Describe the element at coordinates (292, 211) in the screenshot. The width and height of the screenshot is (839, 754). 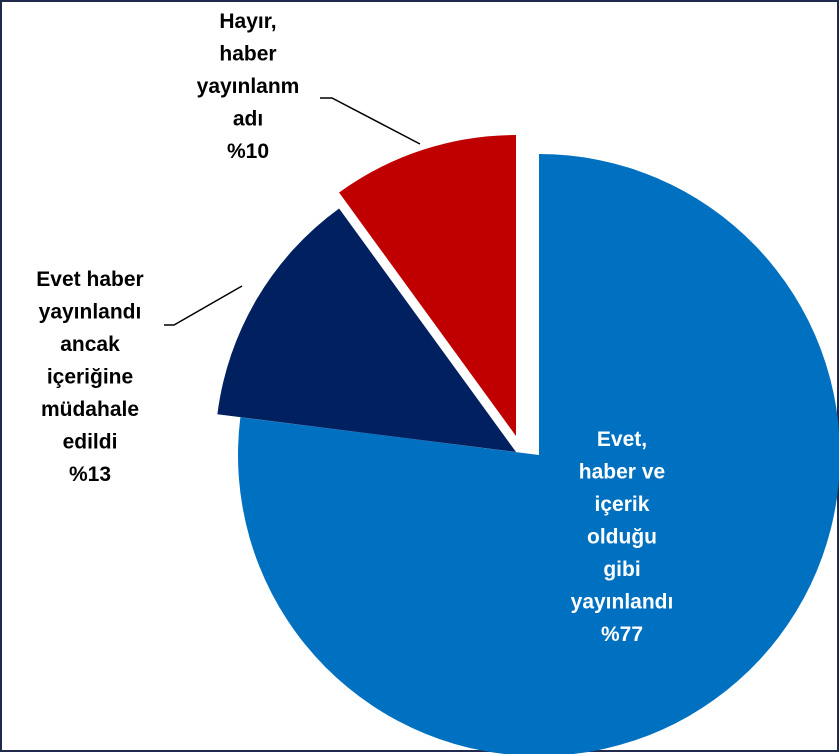
I see `leader-lines` at that location.